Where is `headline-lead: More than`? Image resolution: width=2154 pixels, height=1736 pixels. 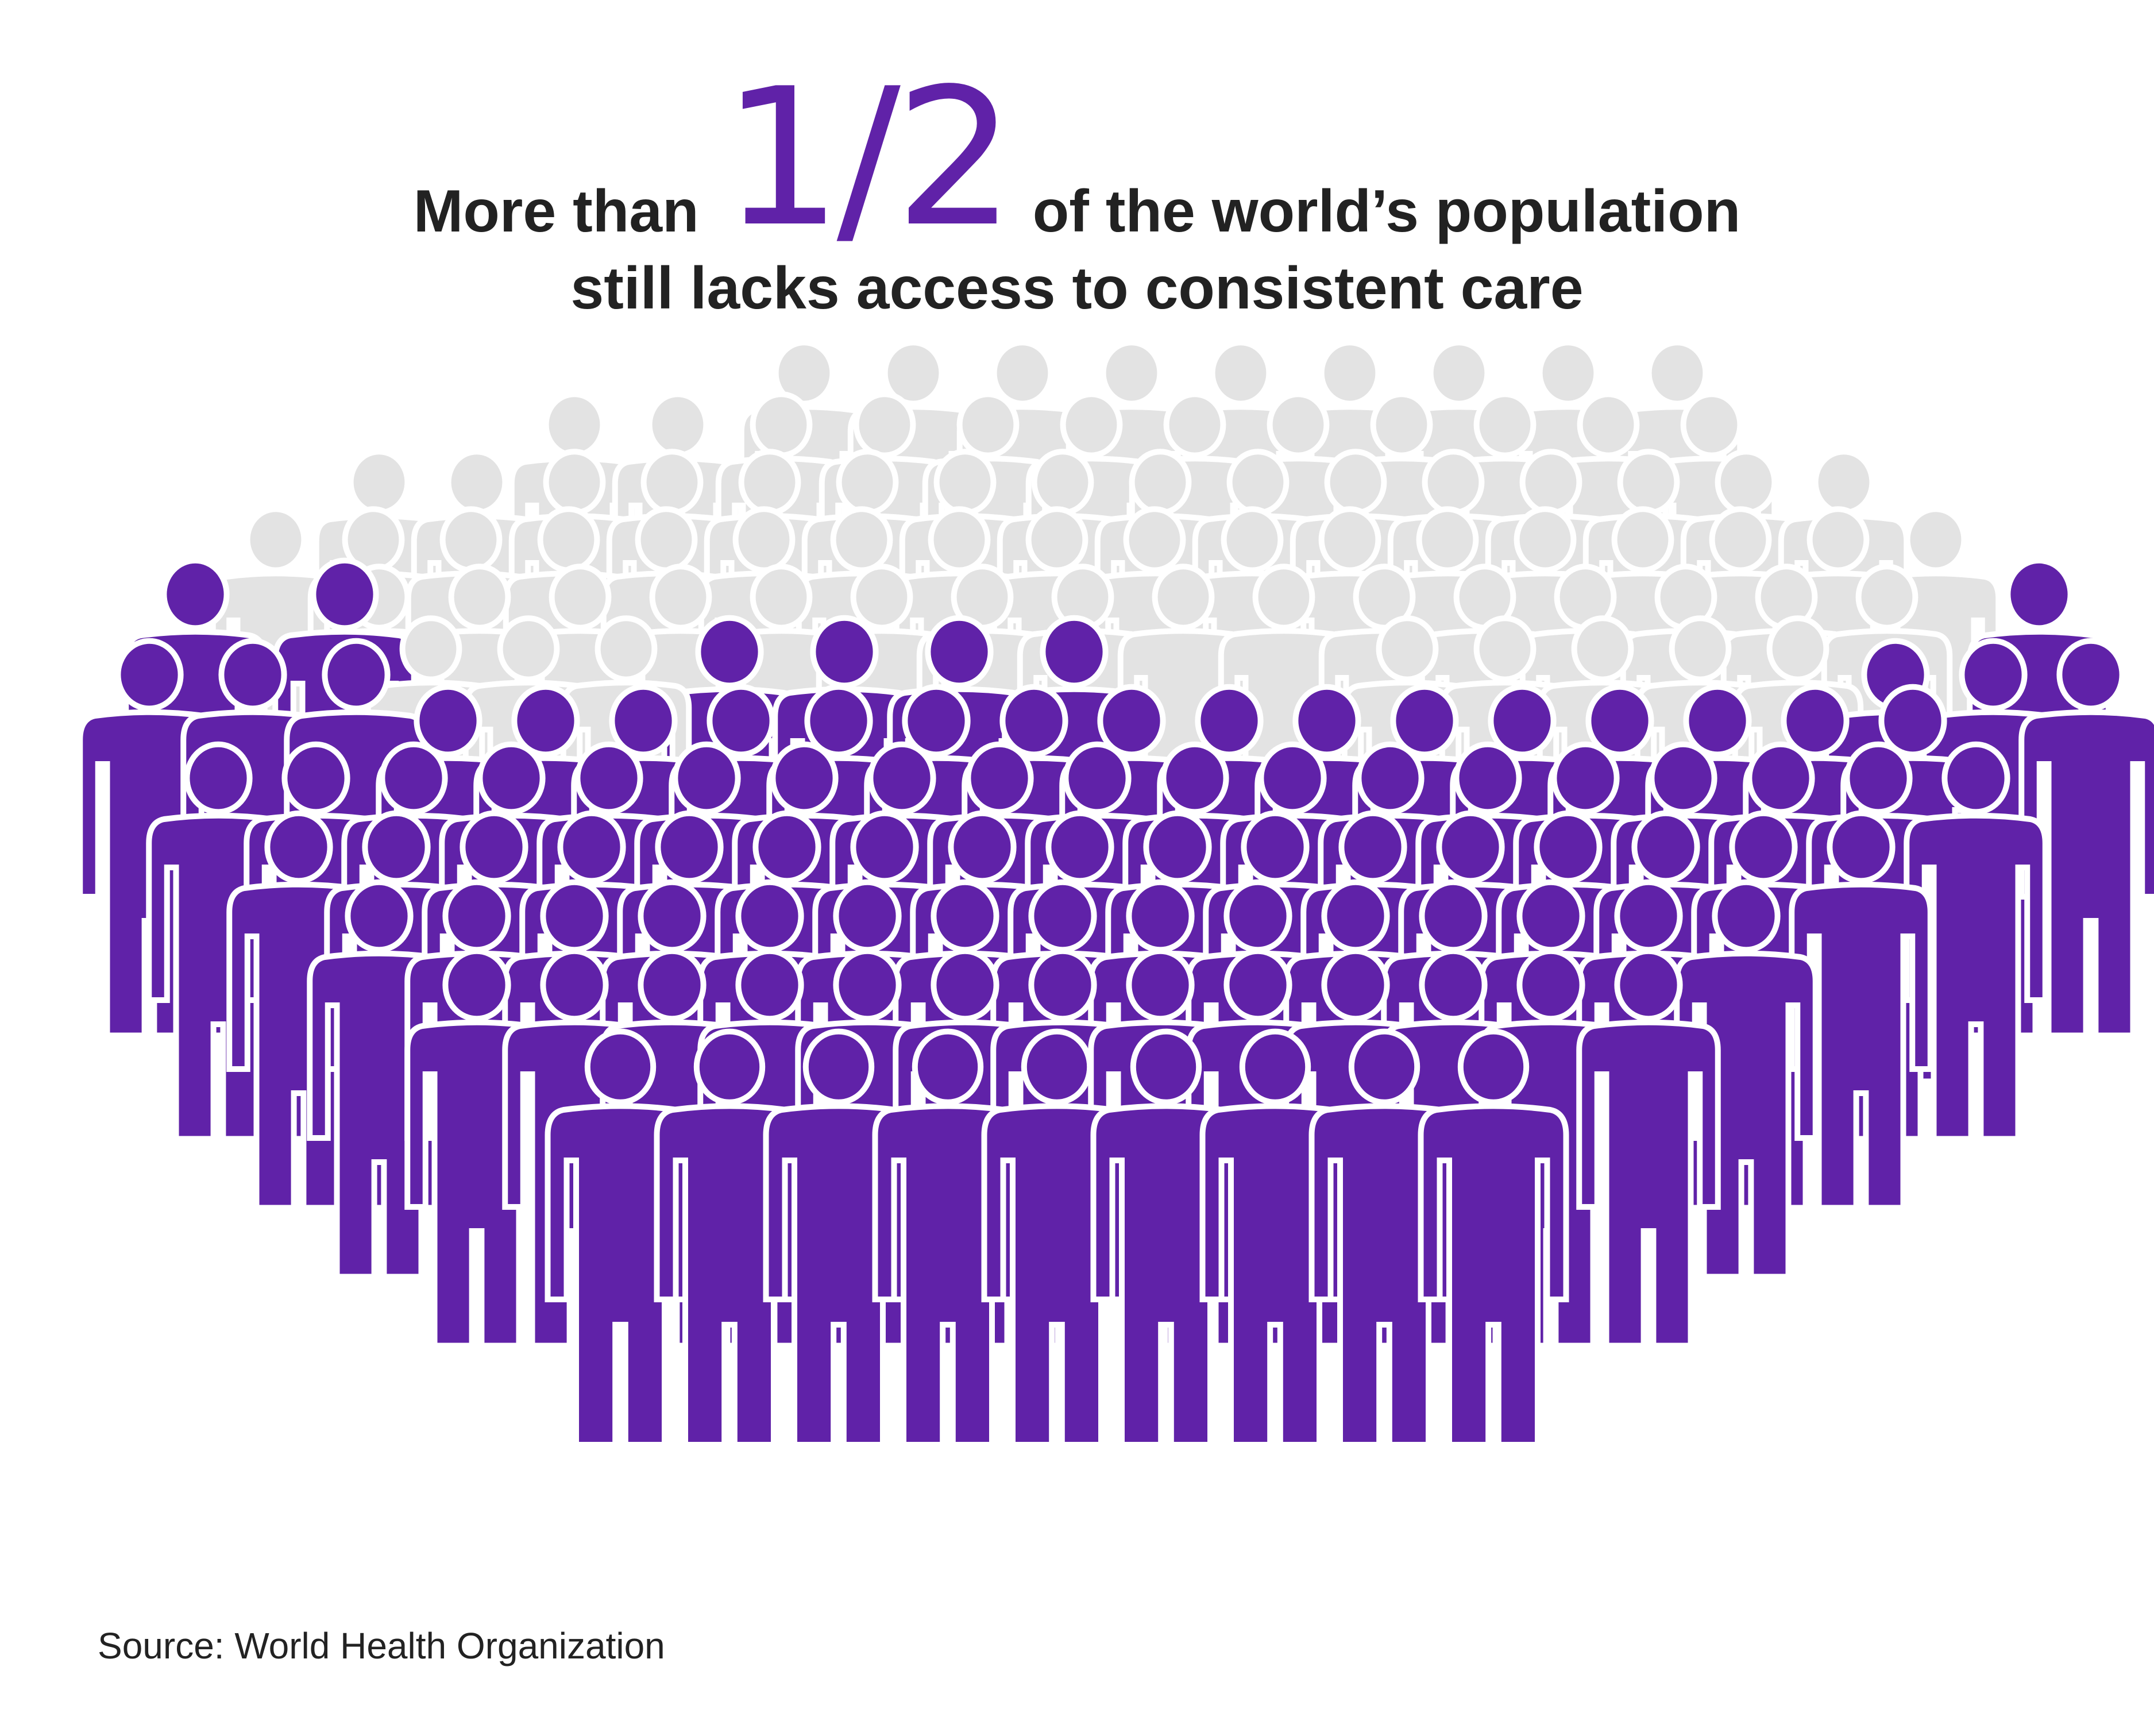 headline-lead: More than is located at coordinates (556, 211).